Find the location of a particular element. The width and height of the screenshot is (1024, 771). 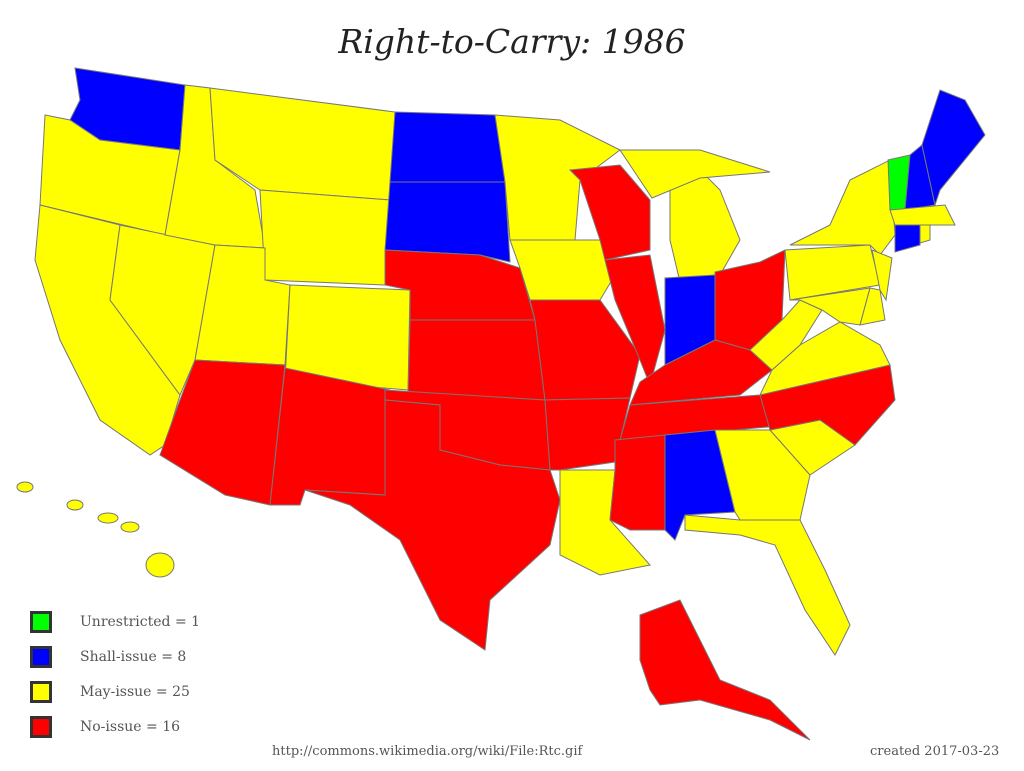

state-nm is located at coordinates (330, 436).